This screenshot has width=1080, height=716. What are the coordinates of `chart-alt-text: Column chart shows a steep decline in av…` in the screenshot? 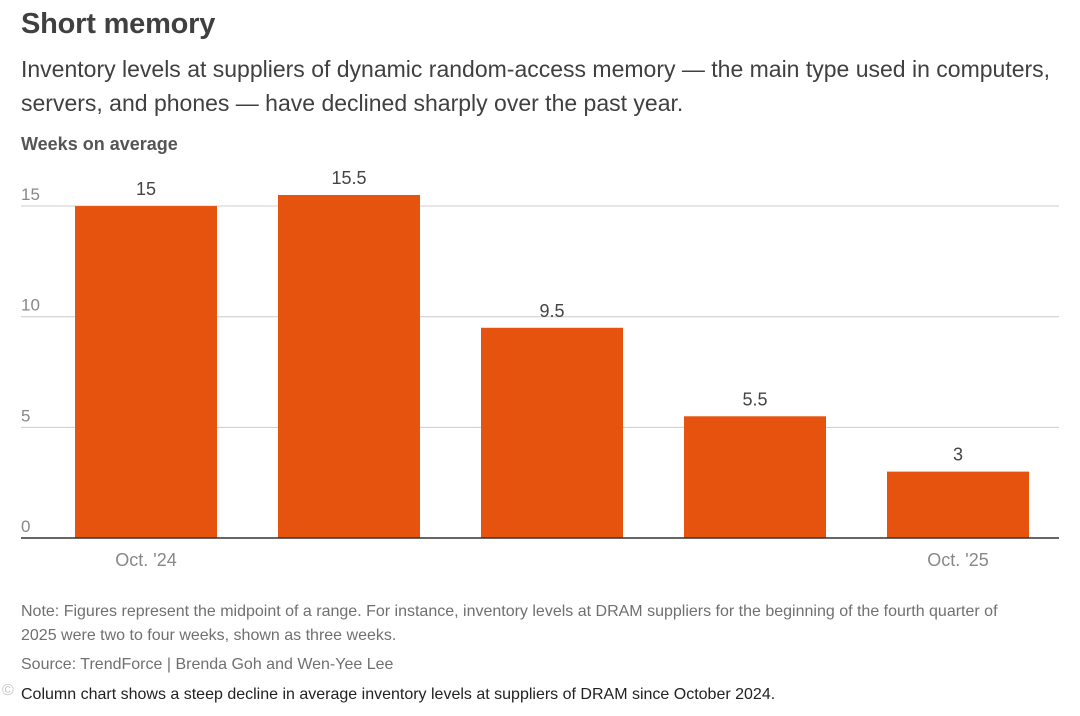 It's located at (398, 694).